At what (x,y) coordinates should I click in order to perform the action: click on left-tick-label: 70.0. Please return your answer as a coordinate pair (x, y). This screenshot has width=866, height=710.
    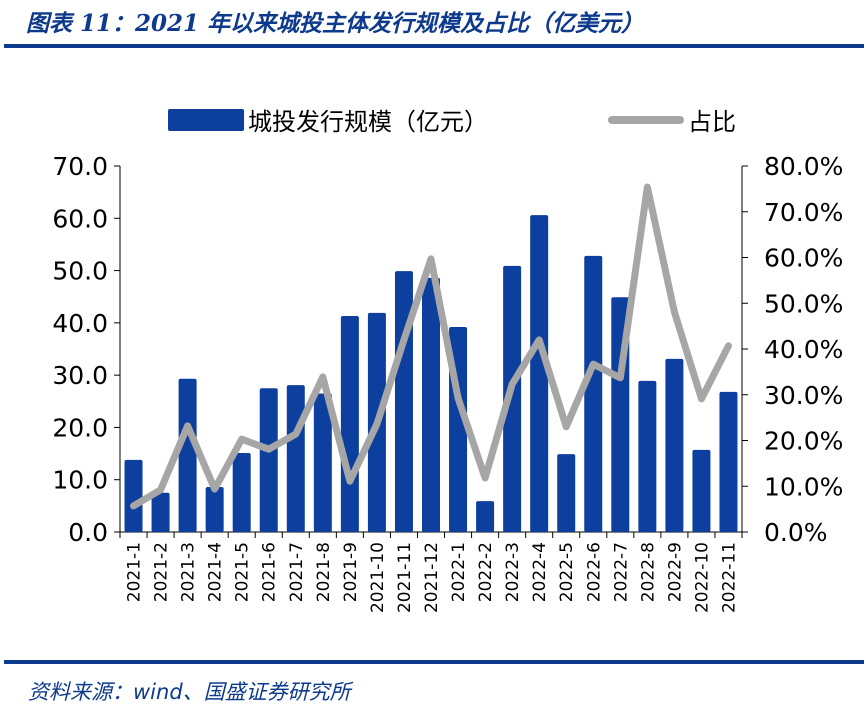
    Looking at the image, I should click on (80, 166).